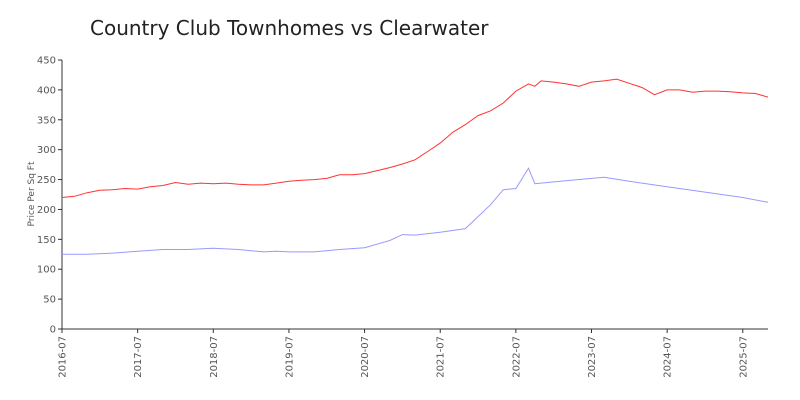 The width and height of the screenshot is (800, 400). I want to click on x-tick-label: 2021-07, so click(441, 357).